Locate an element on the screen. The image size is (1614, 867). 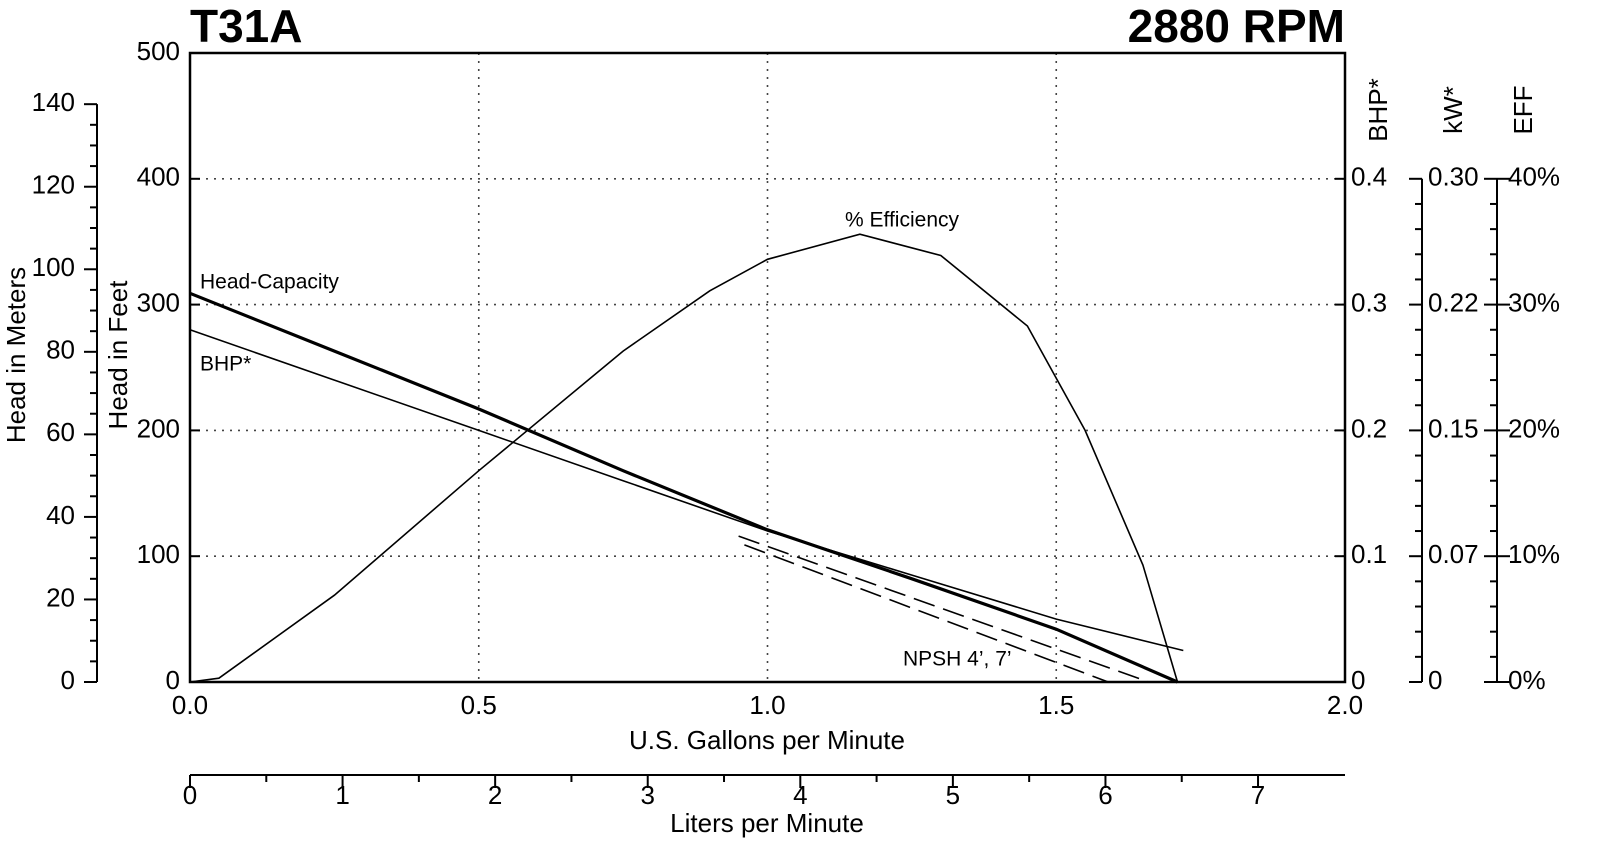
y-tick-label: 100 is located at coordinates (158, 554).